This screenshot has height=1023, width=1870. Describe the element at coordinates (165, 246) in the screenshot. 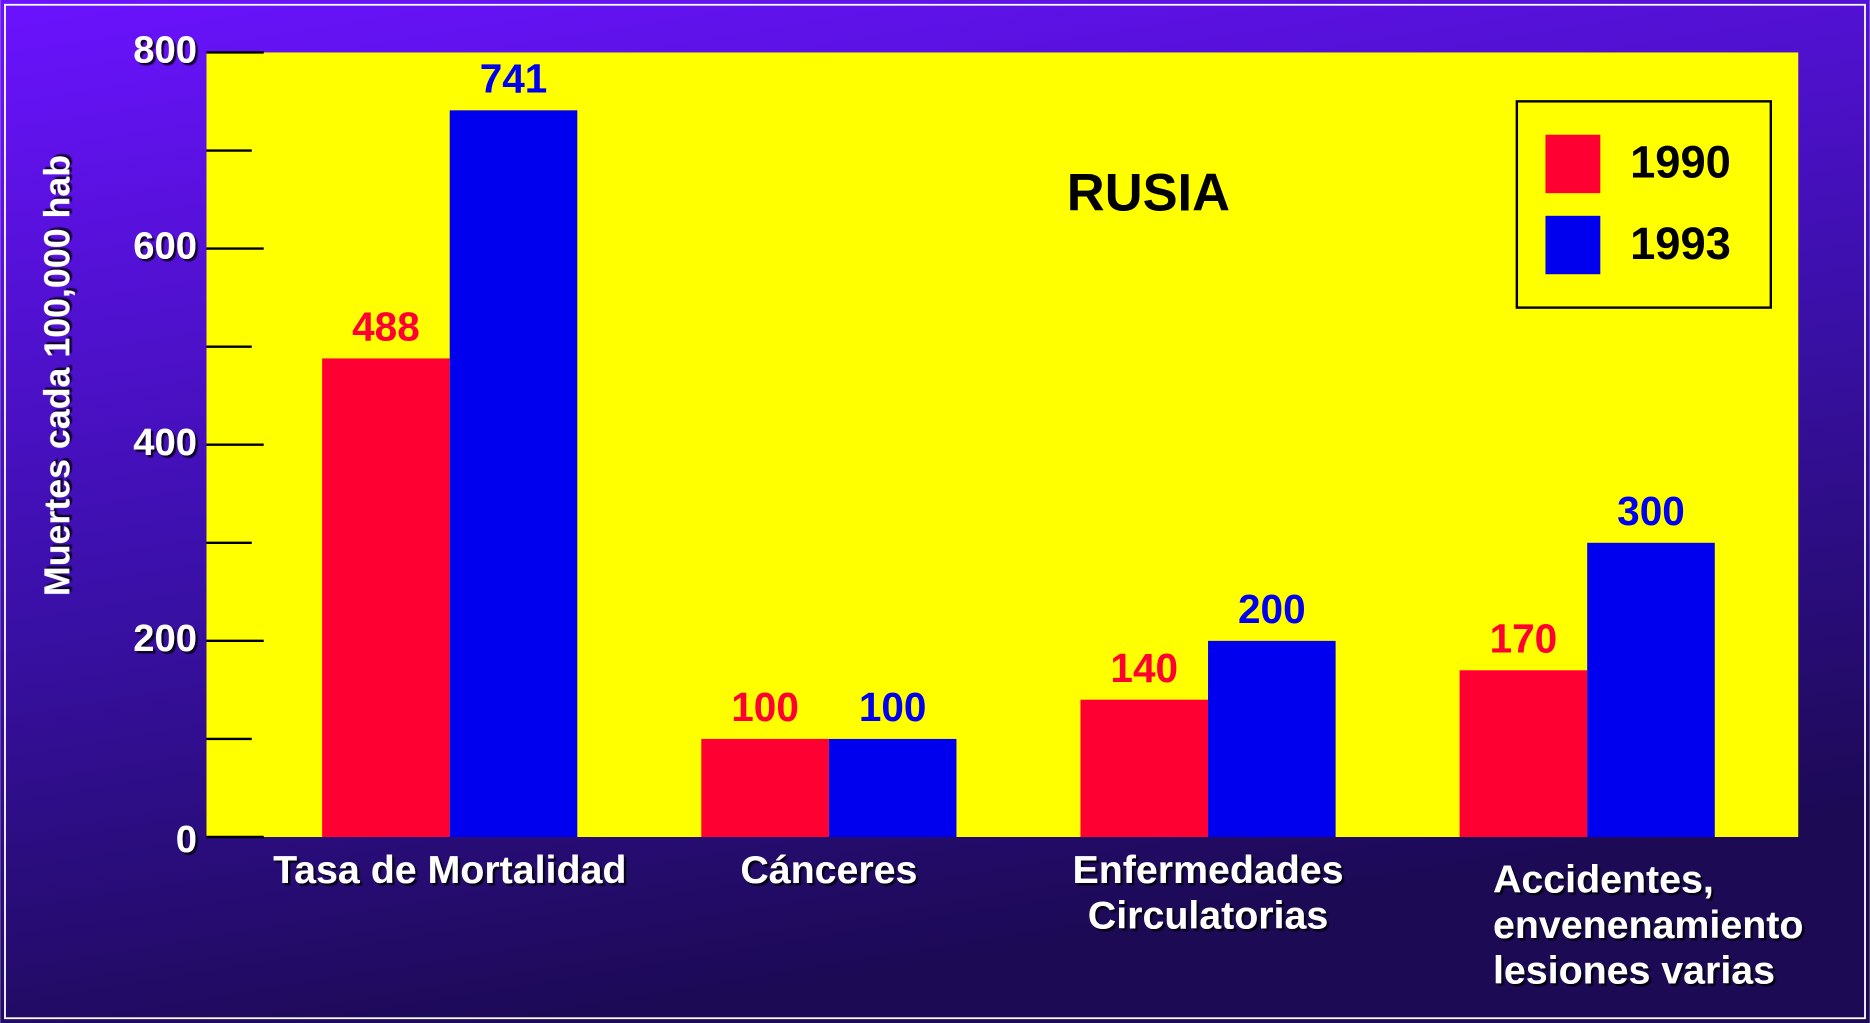

I see `y-tick-label: 600` at that location.